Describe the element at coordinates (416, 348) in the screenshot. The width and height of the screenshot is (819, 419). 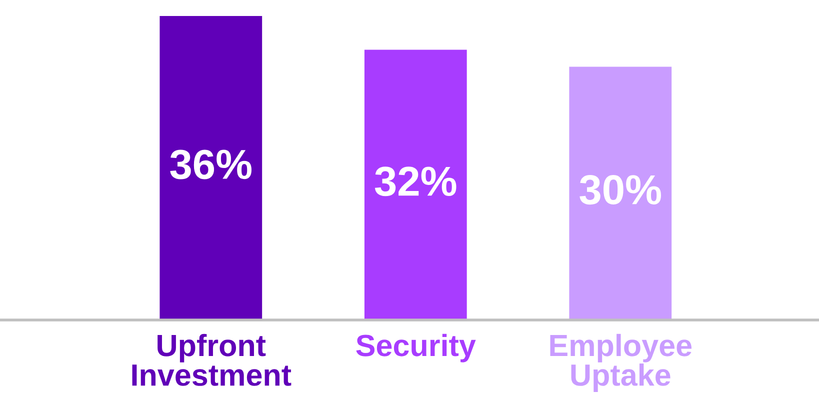
I see `x-tick-label: Security` at that location.